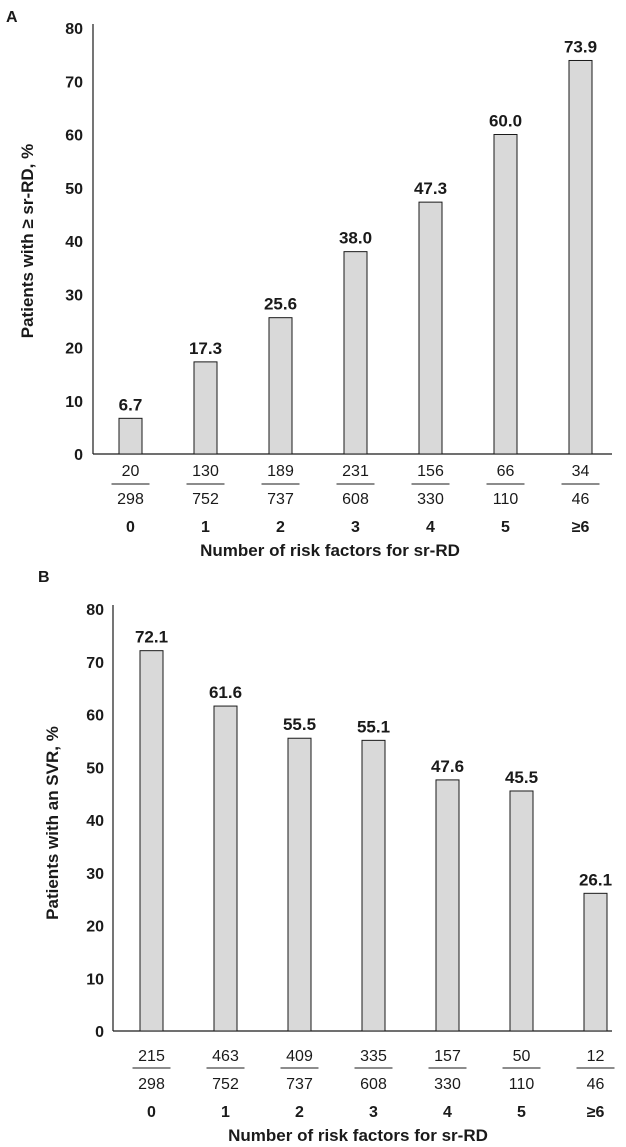 This screenshot has width=626, height=1147. I want to click on panel-a-x-axis-title: Number of risk factors for sr-RD, so click(330, 550).